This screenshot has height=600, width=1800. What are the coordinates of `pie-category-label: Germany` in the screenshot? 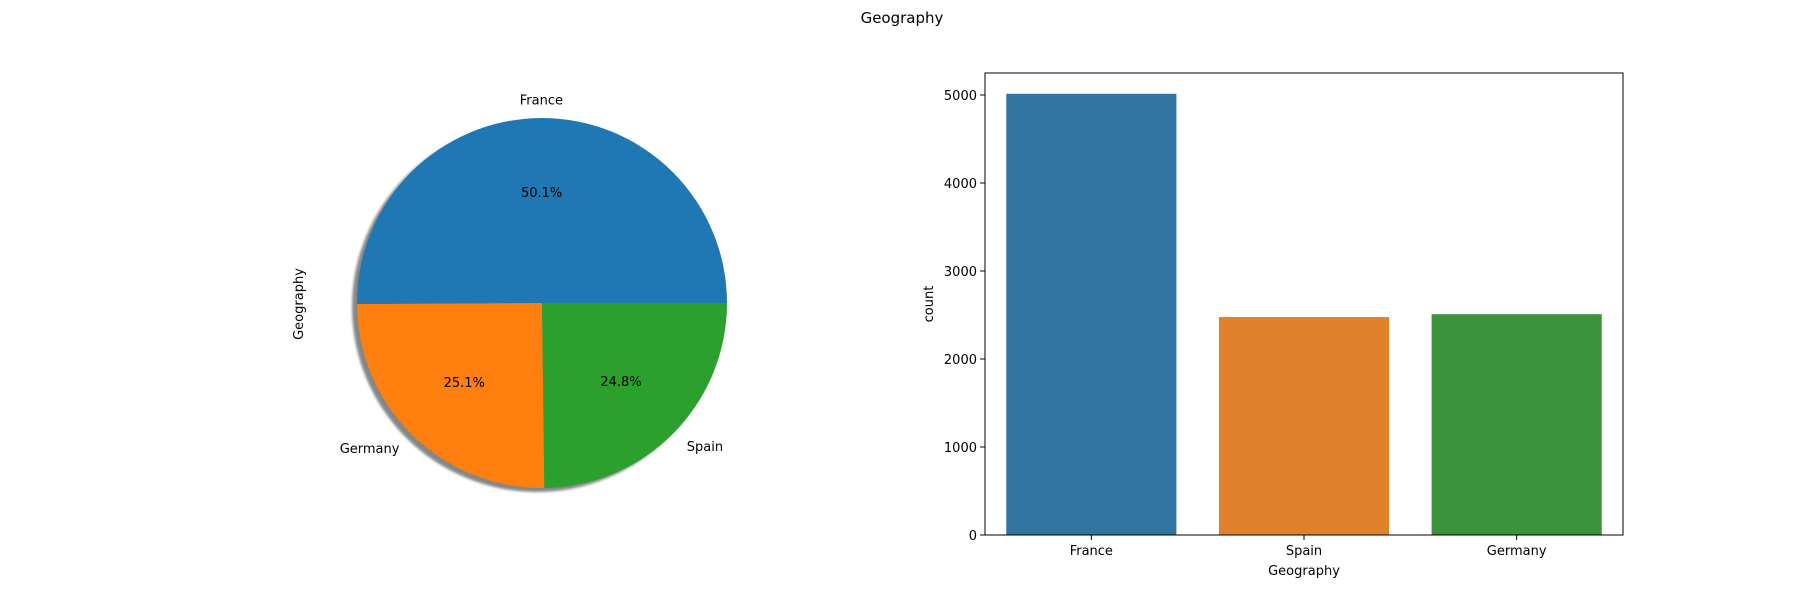 It's located at (370, 449).